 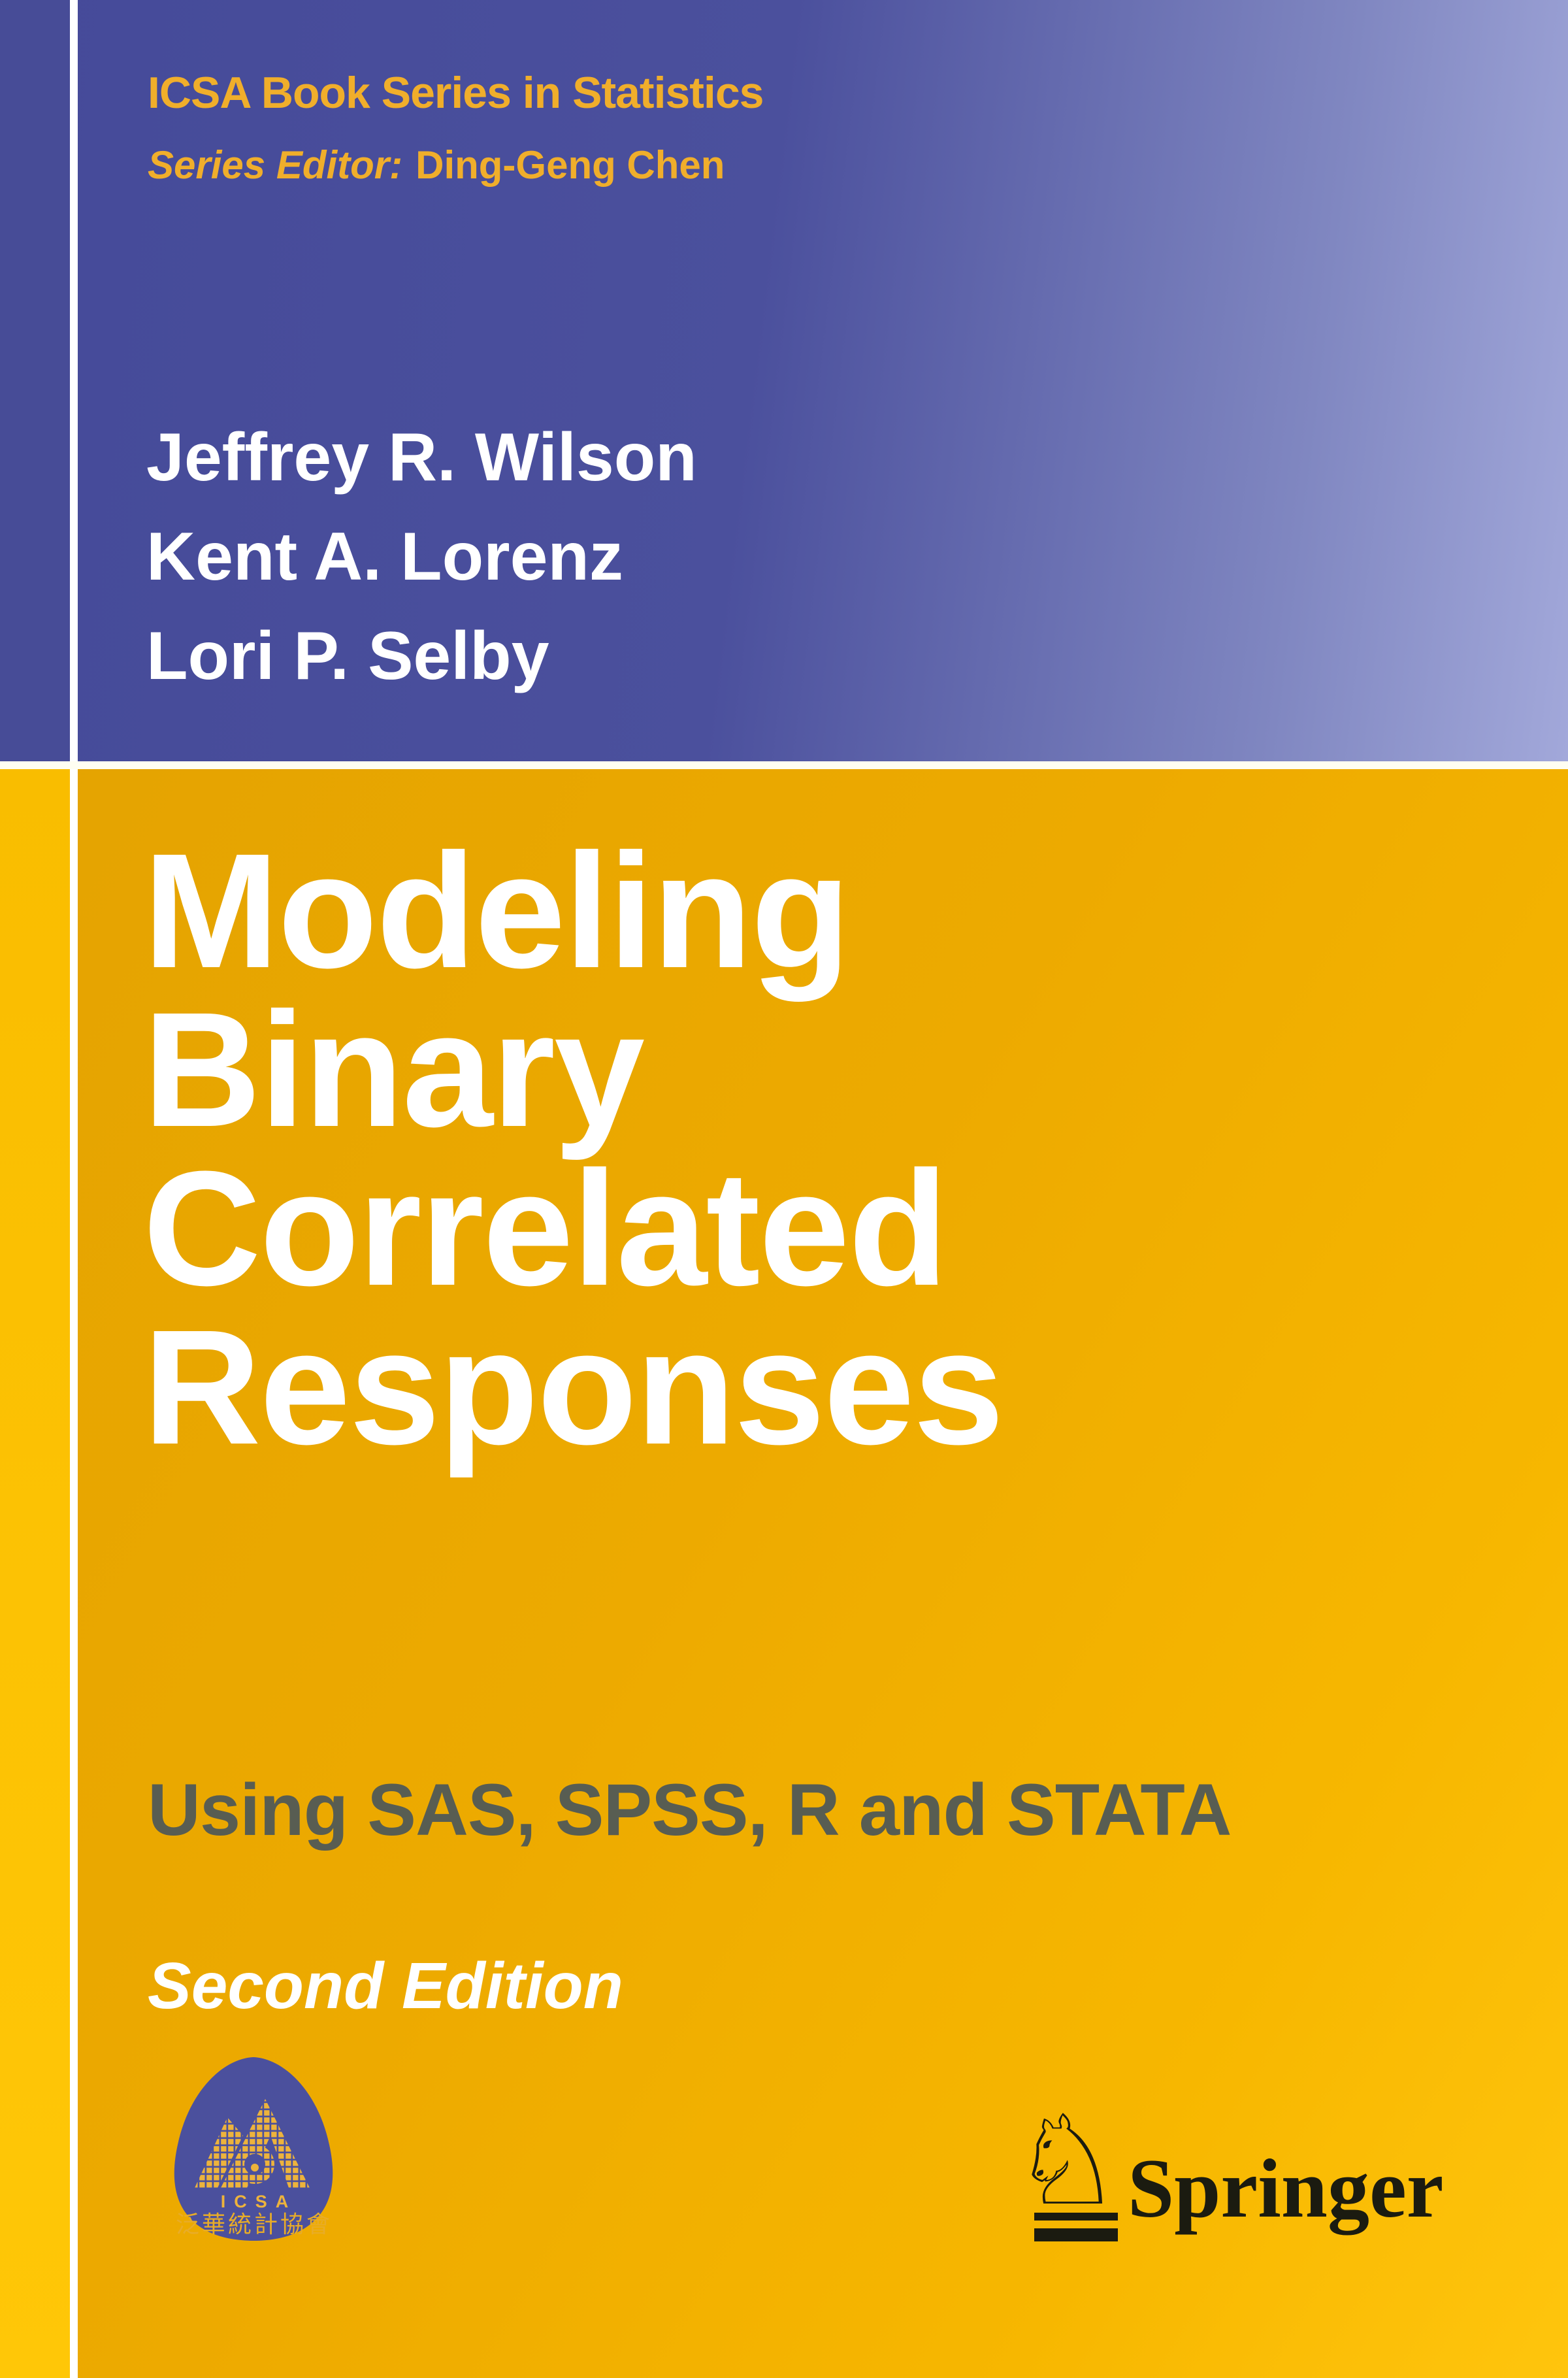 I want to click on series-editor-label: Series Editor:, so click(x=275, y=165).